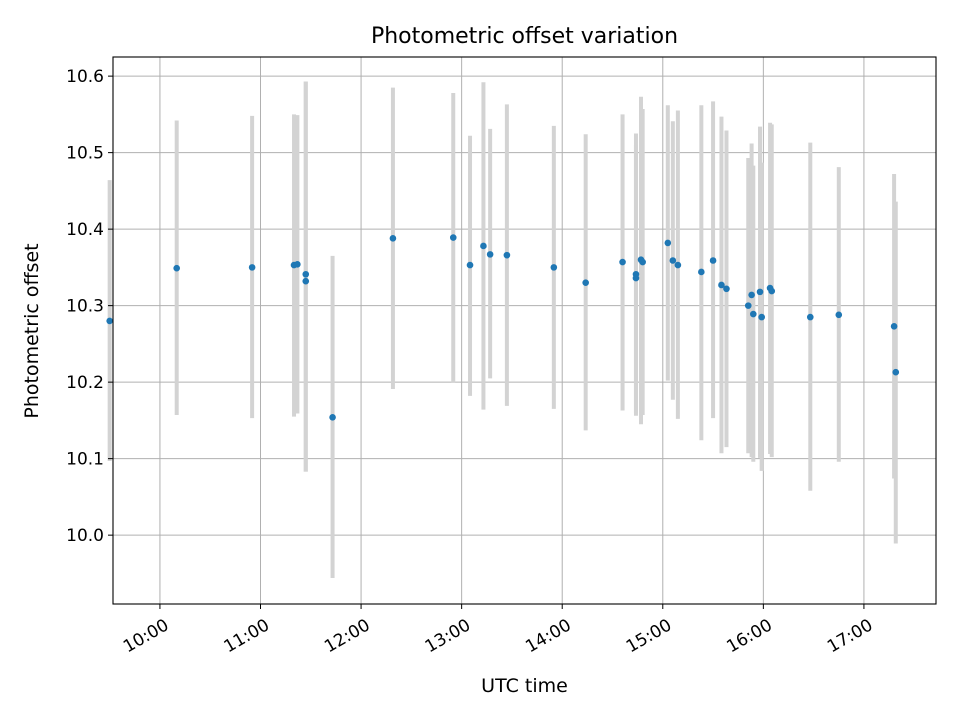 This screenshot has width=960, height=724. I want to click on x-axis-label: UTC time, so click(524, 686).